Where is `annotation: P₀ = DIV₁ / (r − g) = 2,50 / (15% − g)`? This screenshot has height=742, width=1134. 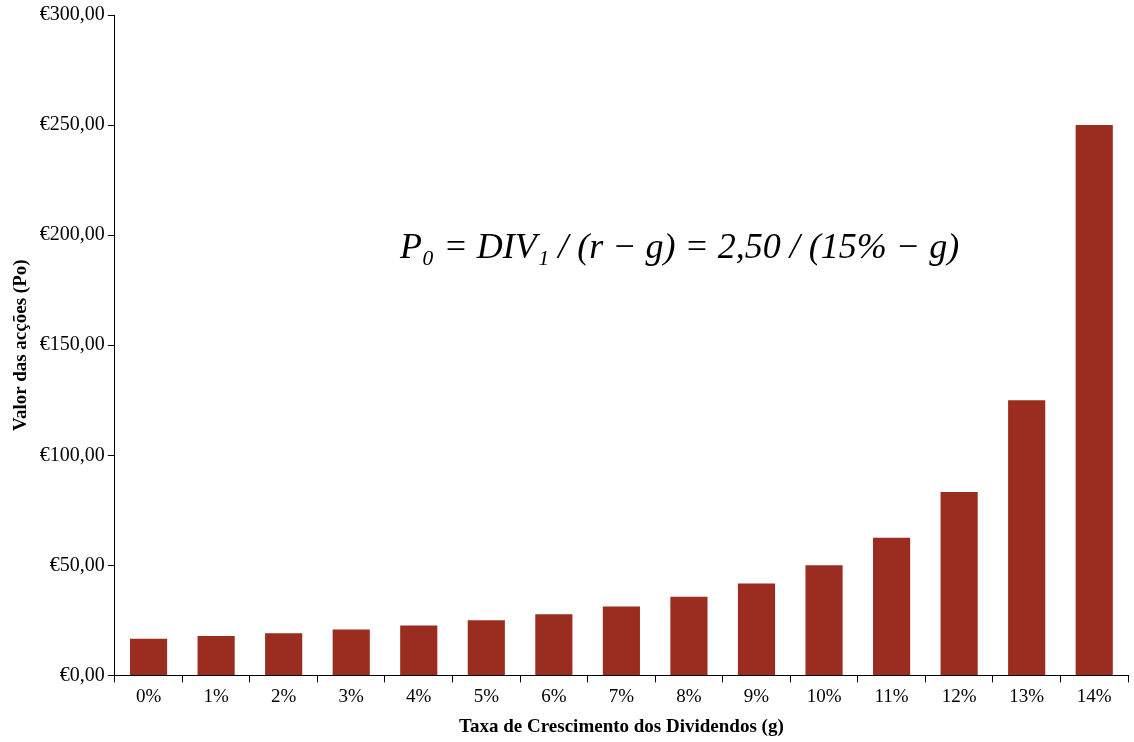 annotation: P₀ = DIV₁ / (r − g) = 2,50 / (15% − g) is located at coordinates (680, 246).